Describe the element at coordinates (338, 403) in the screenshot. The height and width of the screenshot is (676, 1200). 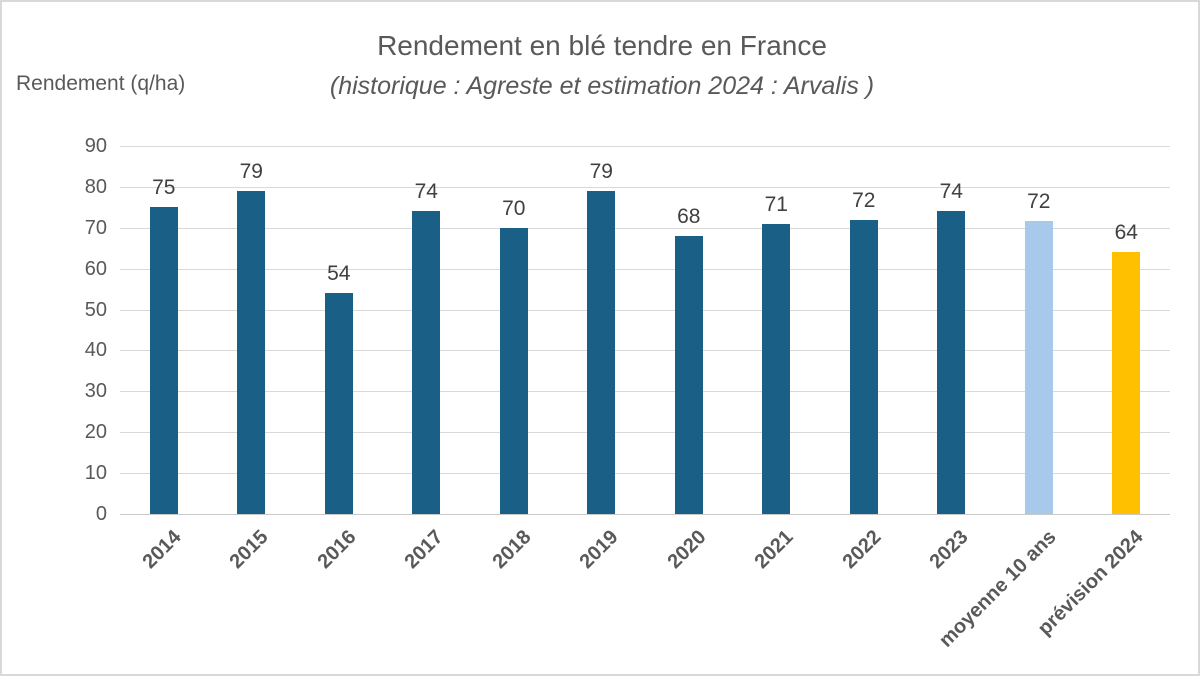
I see `bar-2016` at that location.